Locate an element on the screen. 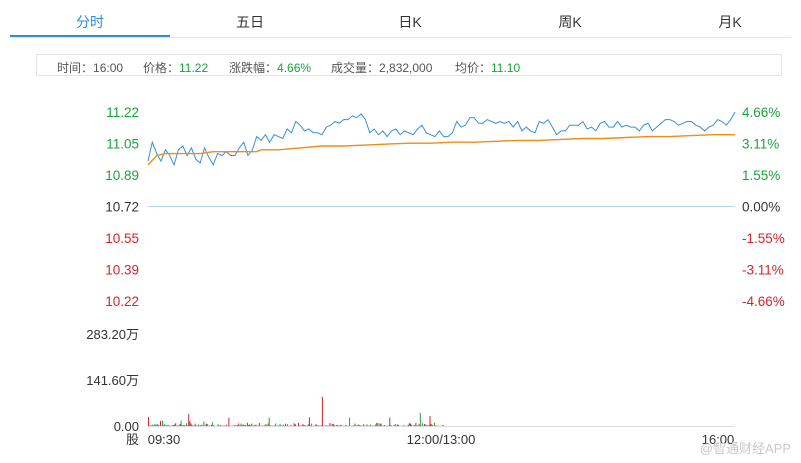 This screenshot has width=801, height=463. avg-value: 11.10 is located at coordinates (506, 68).